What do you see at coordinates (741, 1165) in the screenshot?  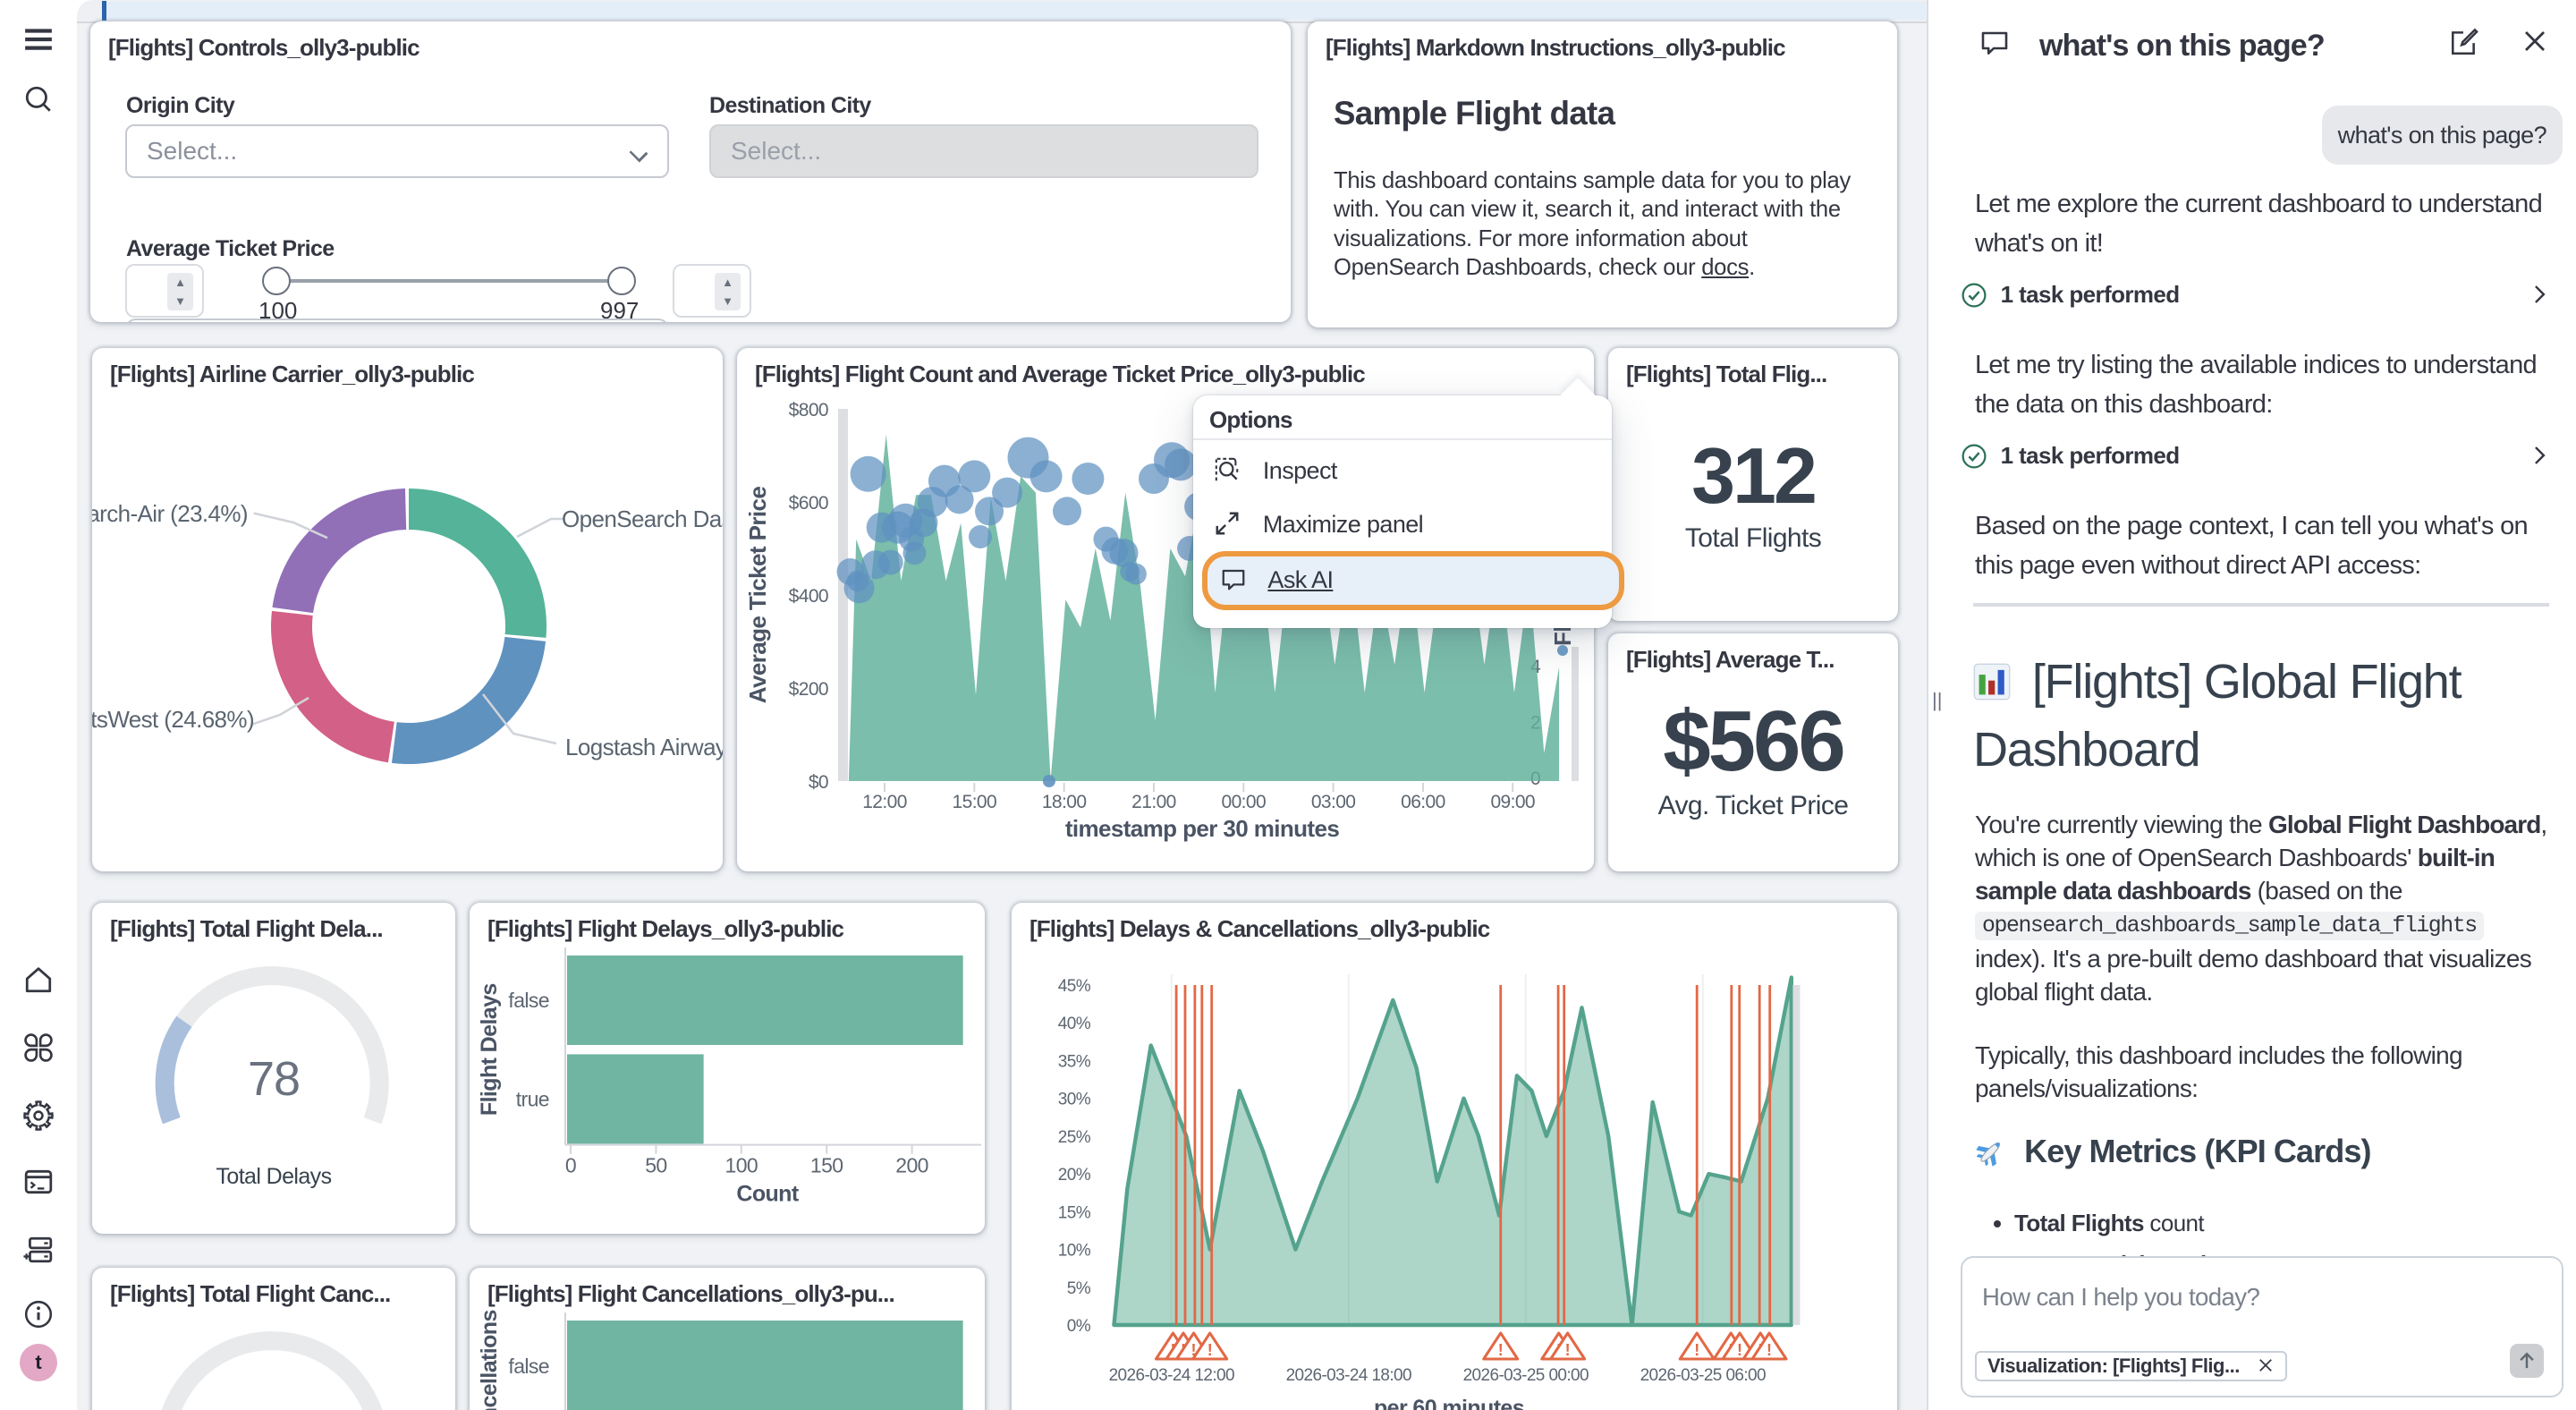 I see `svg-text: 100` at bounding box center [741, 1165].